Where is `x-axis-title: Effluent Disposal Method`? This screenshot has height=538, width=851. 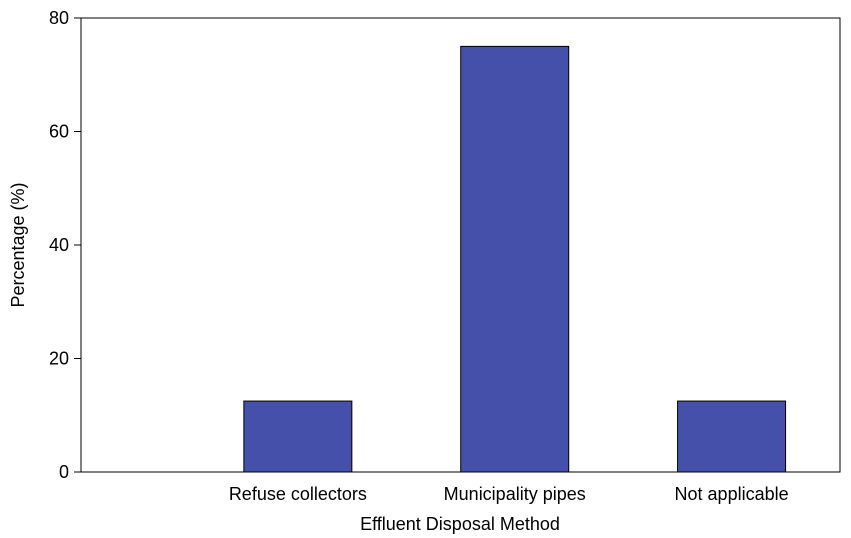
x-axis-title: Effluent Disposal Method is located at coordinates (460, 524).